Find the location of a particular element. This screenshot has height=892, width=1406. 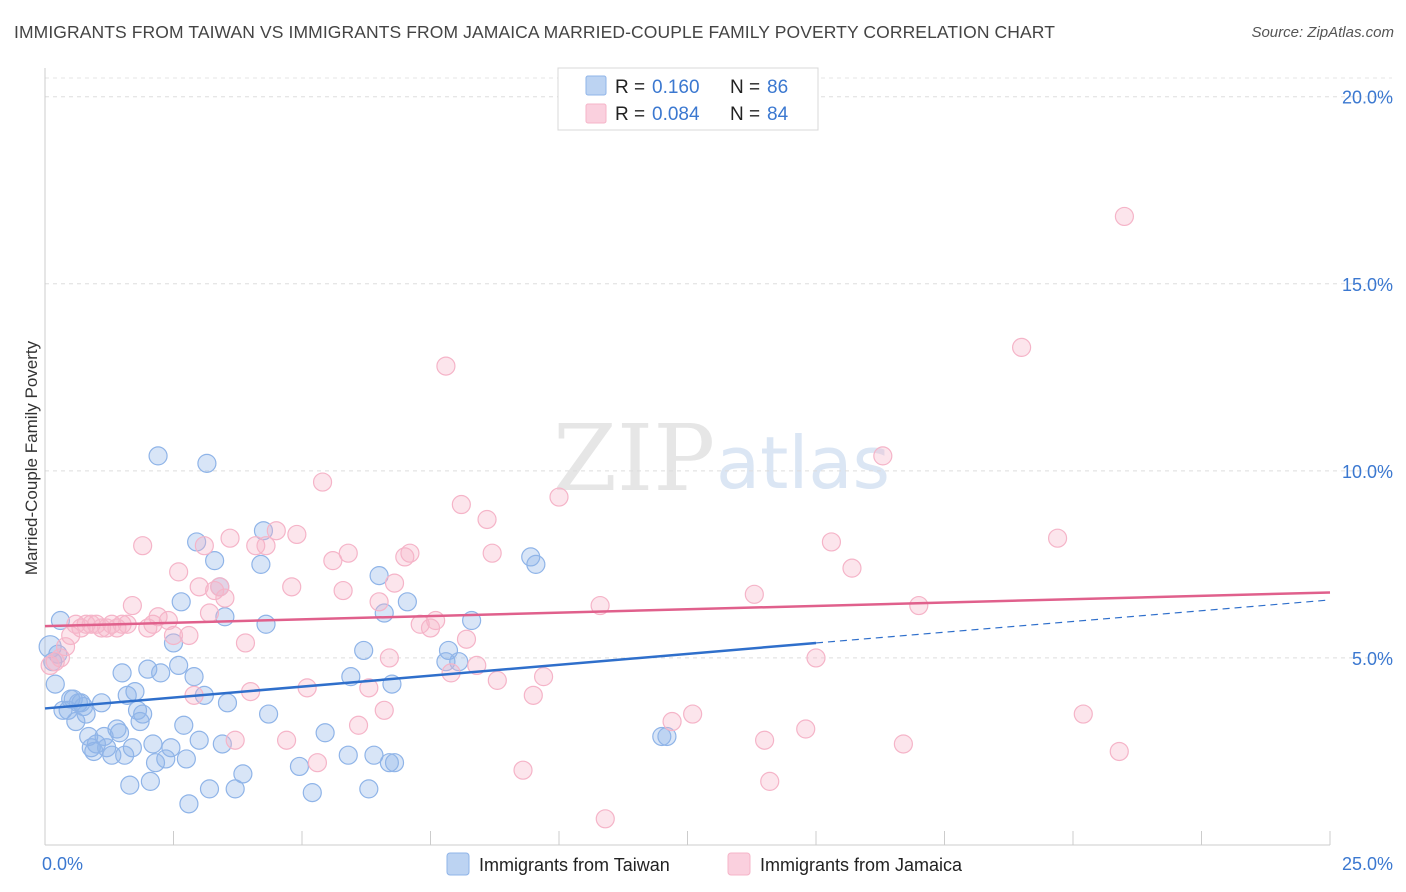

y-tick-label: 15.0% is located at coordinates (1367, 285).